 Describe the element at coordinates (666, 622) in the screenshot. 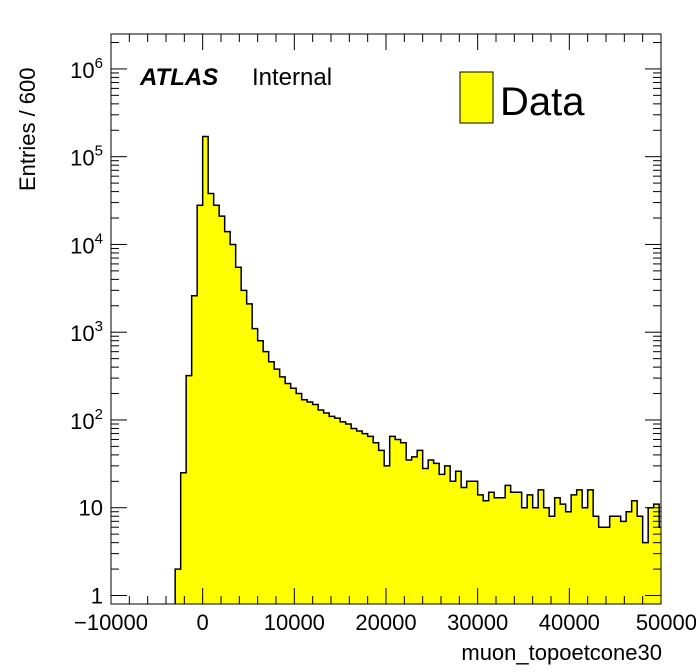

I see `x-tick-label: 50000` at that location.